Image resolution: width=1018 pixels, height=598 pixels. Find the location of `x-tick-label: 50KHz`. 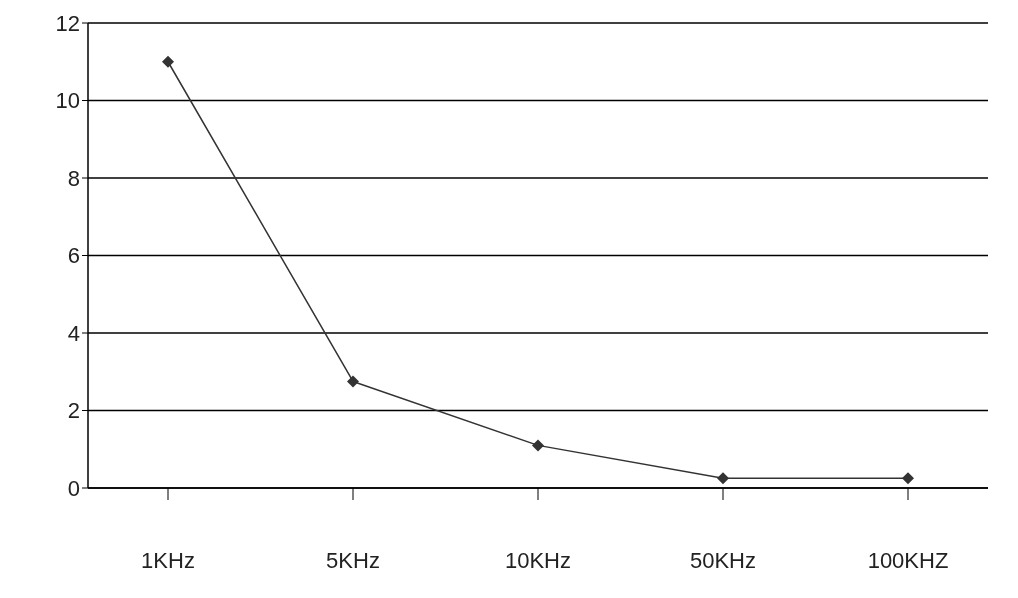

x-tick-label: 50KHz is located at coordinates (723, 560).